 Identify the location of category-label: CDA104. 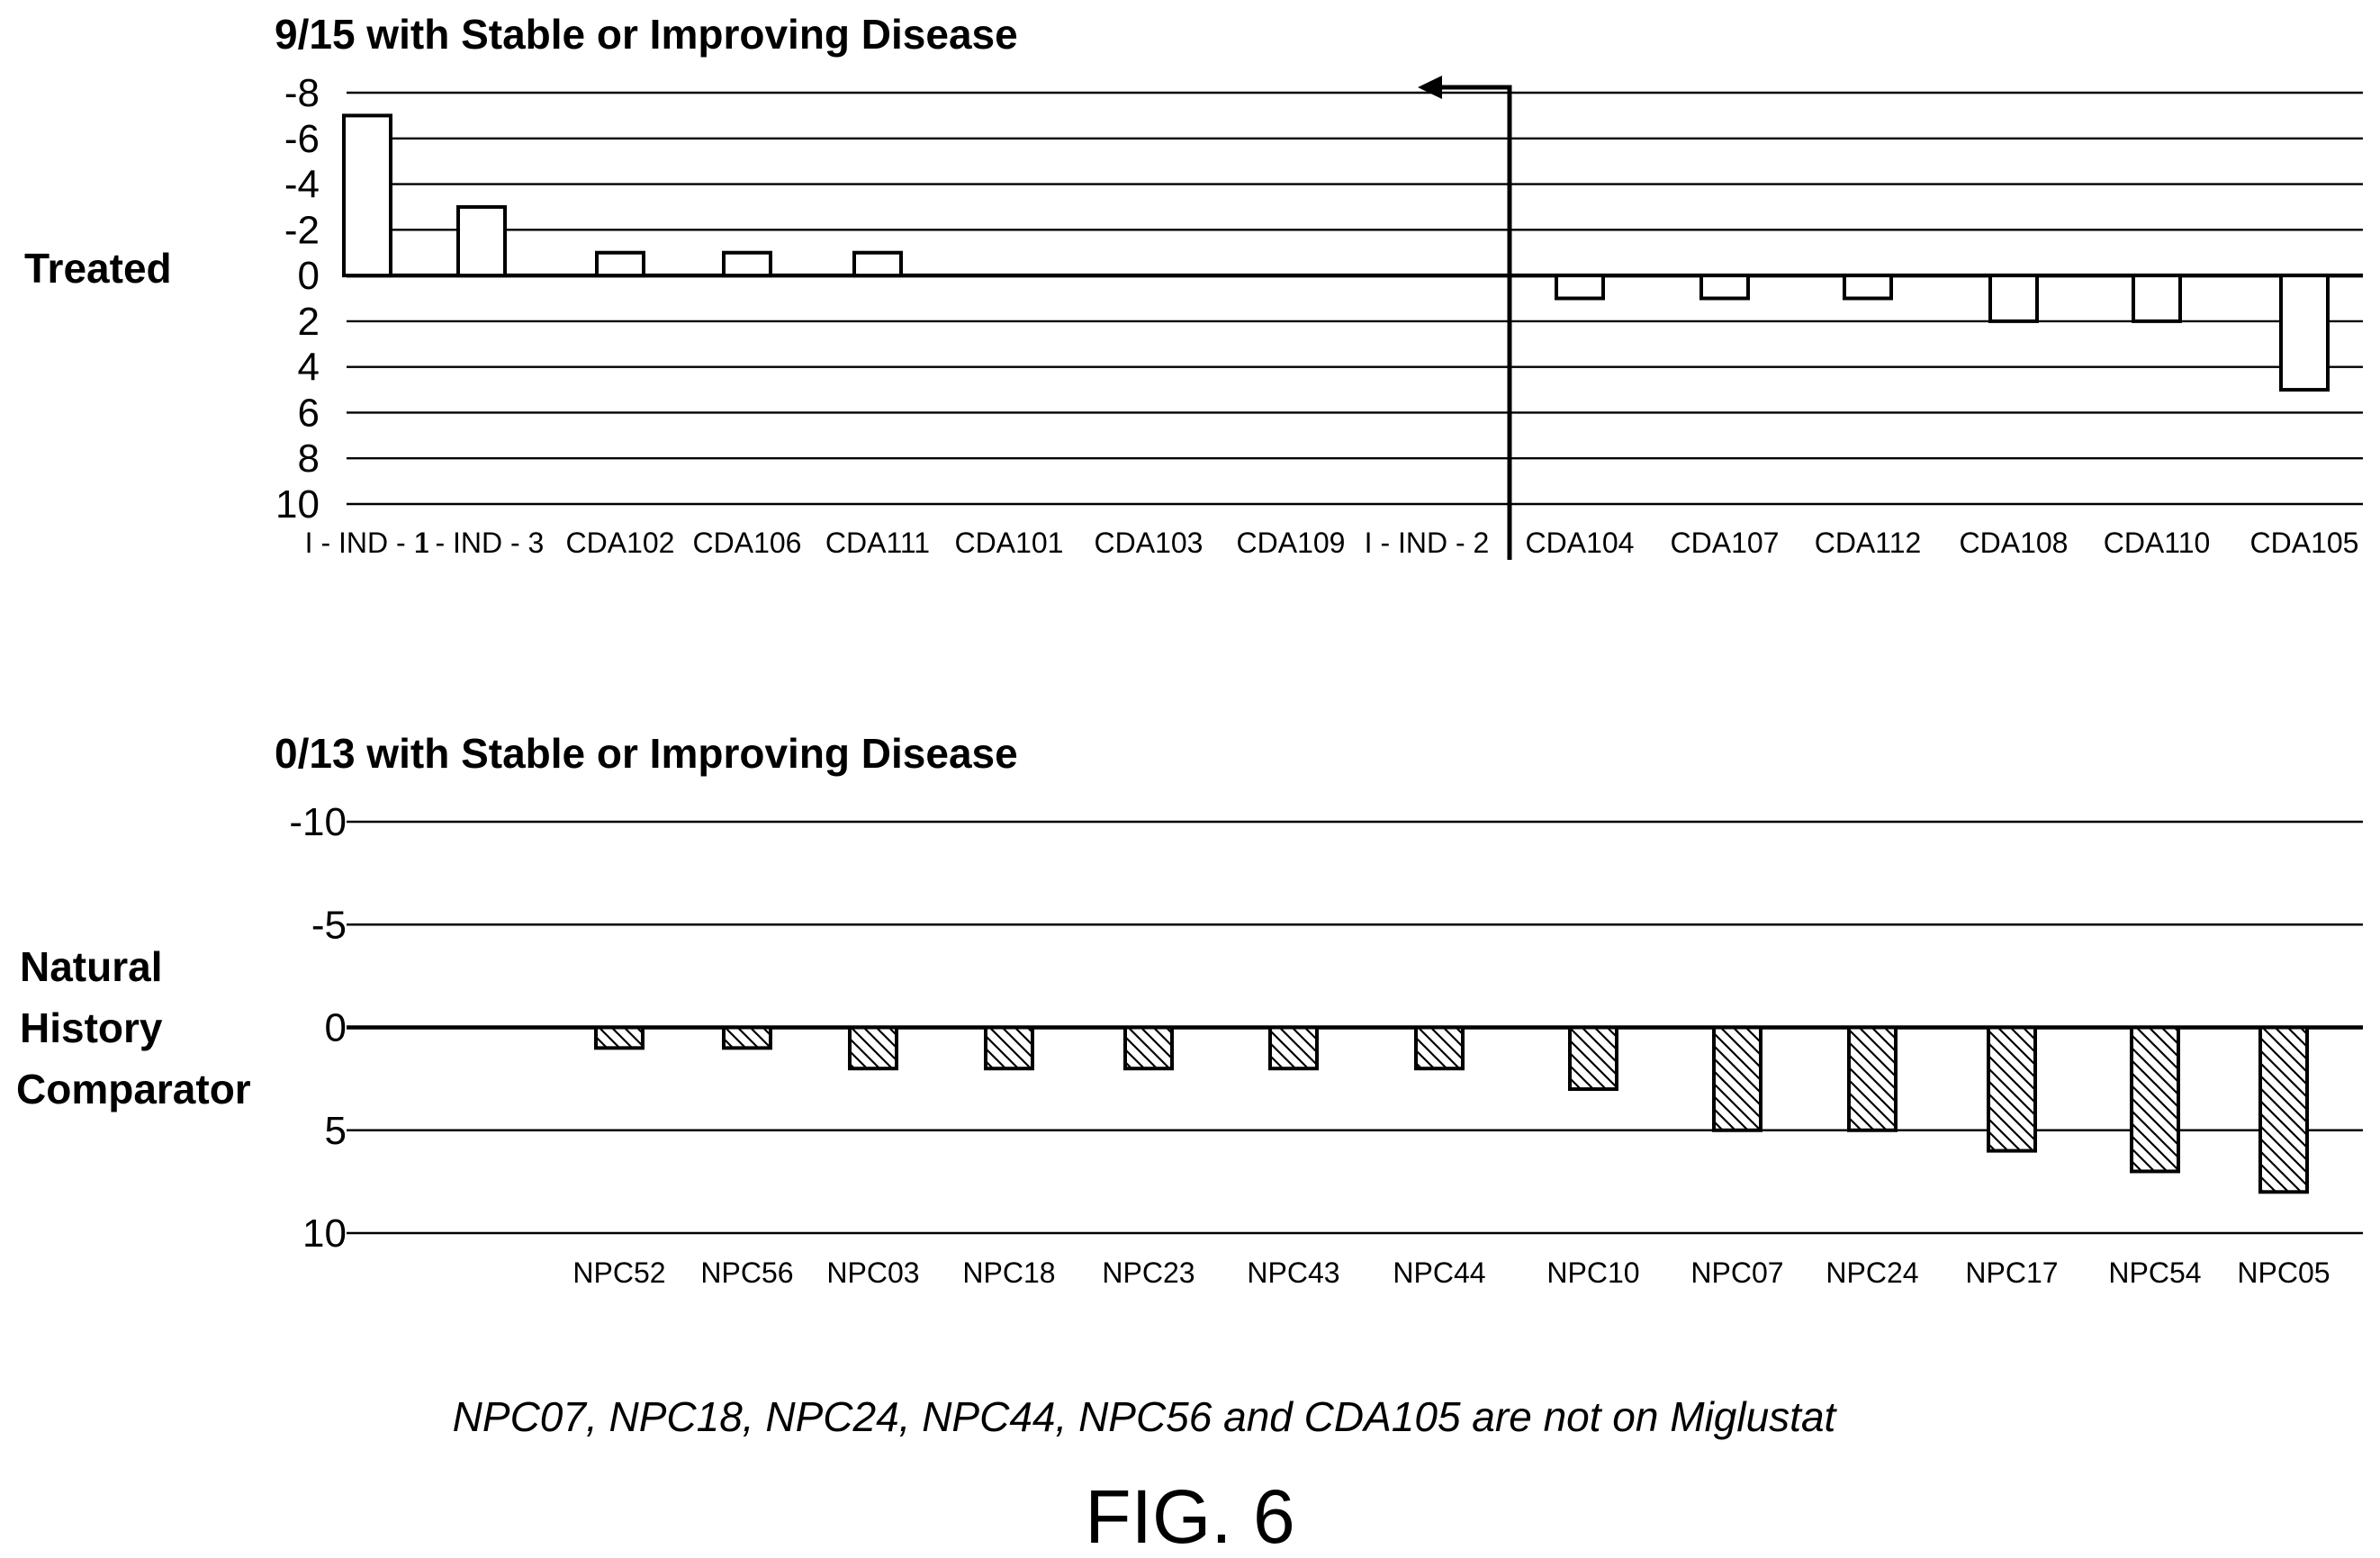
(1580, 543).